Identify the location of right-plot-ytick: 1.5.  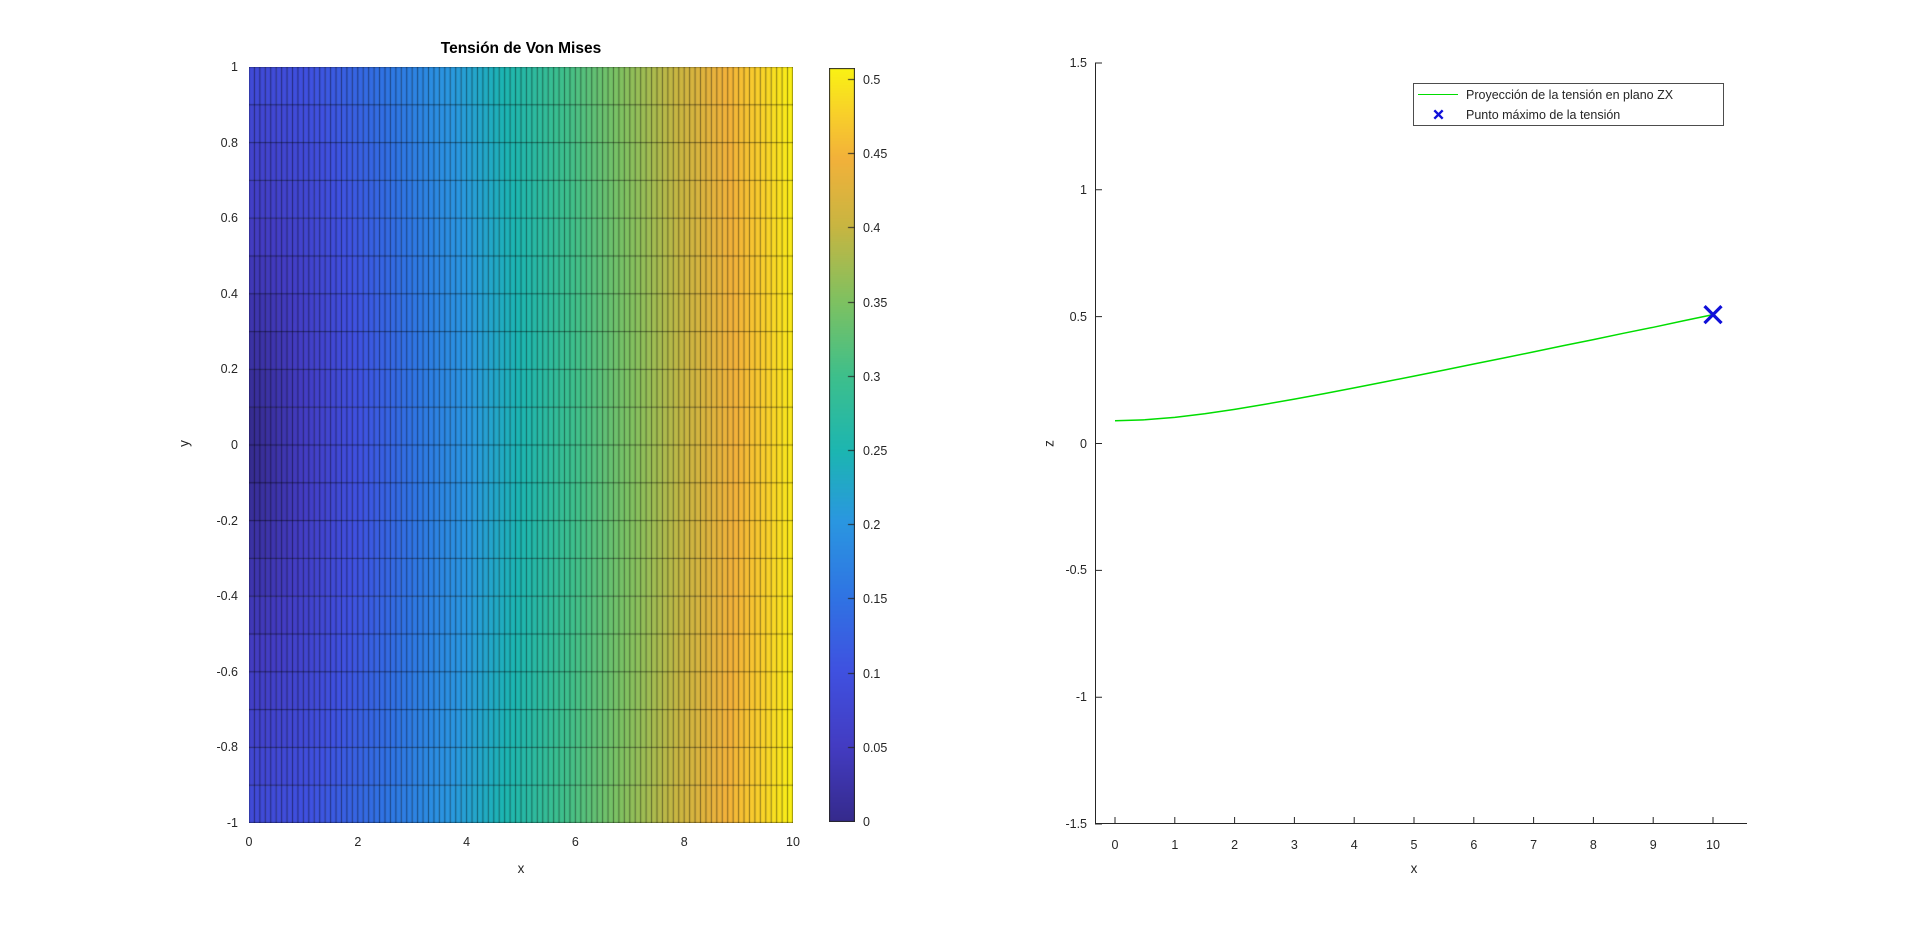
(1078, 62).